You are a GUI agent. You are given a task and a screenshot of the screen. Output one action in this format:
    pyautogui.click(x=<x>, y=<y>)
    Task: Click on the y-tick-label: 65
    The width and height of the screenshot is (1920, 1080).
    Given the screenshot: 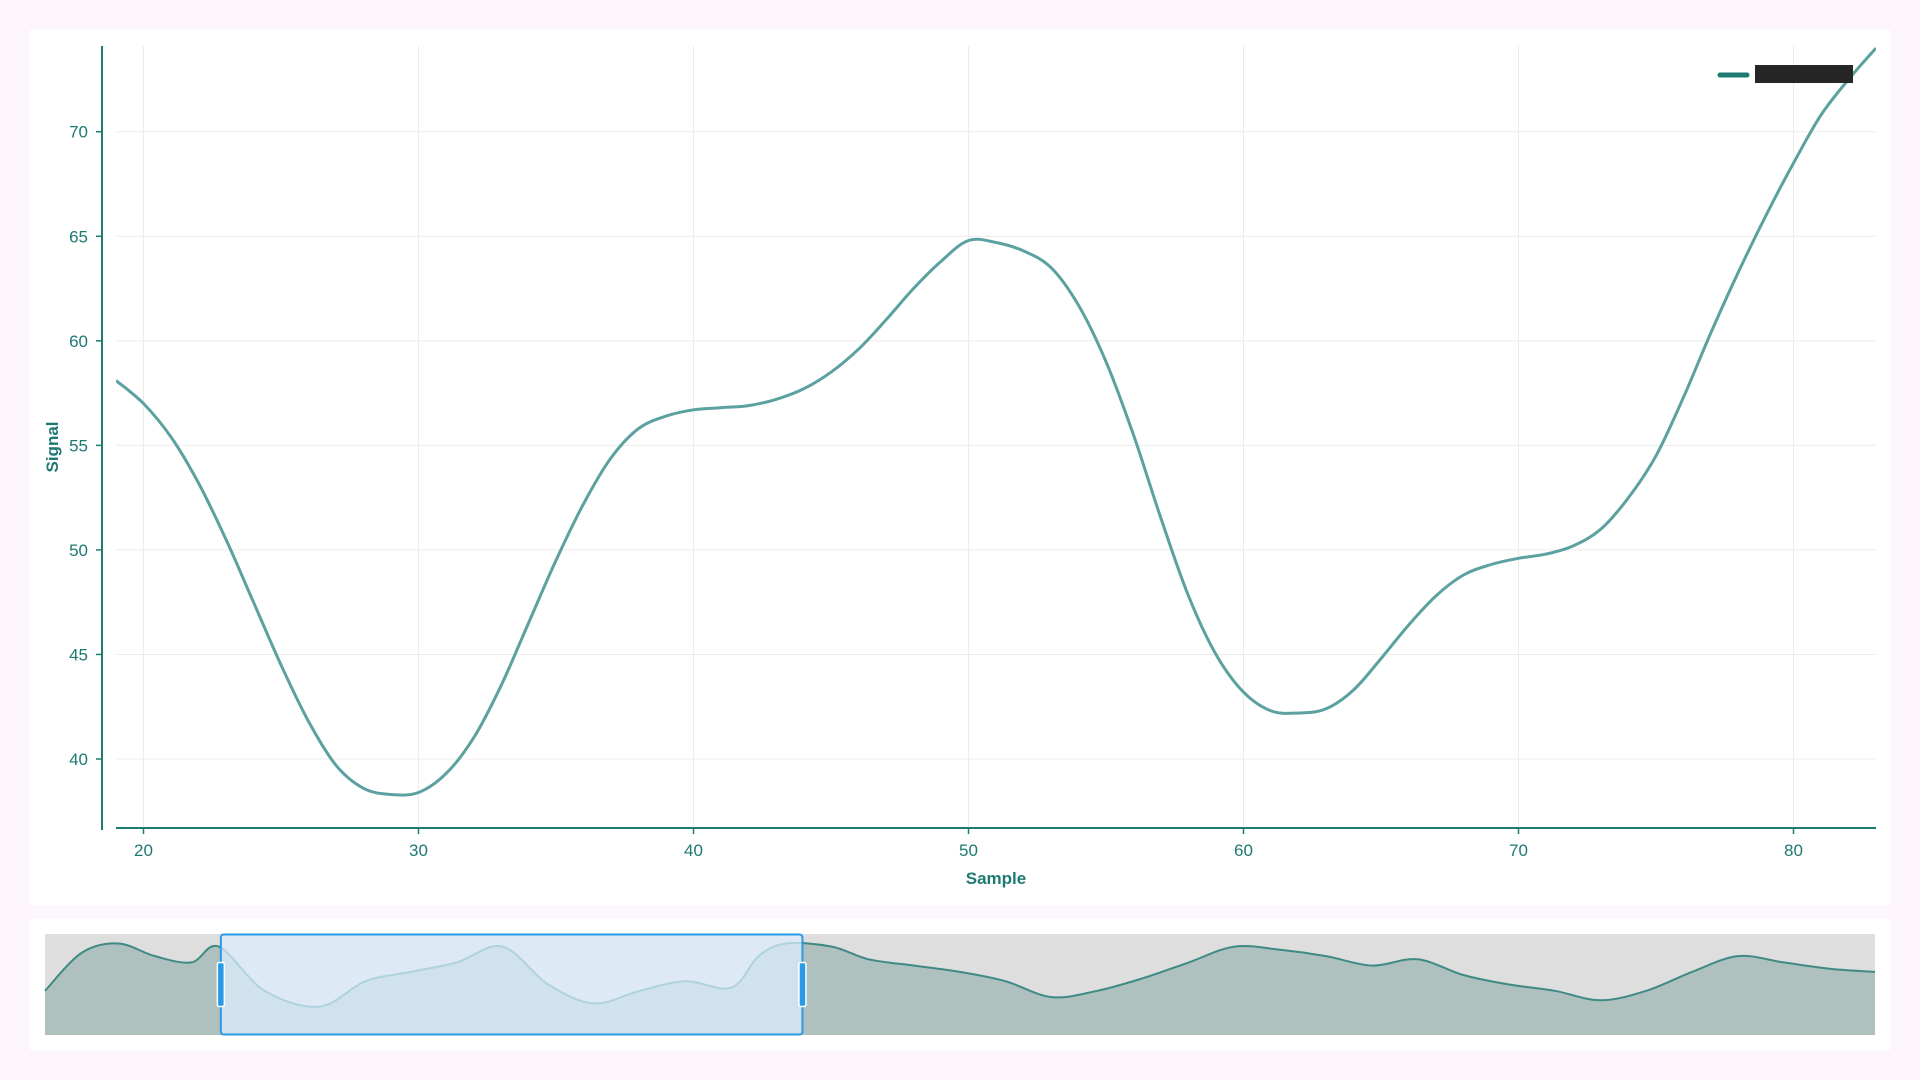 What is the action you would take?
    pyautogui.click(x=78, y=236)
    